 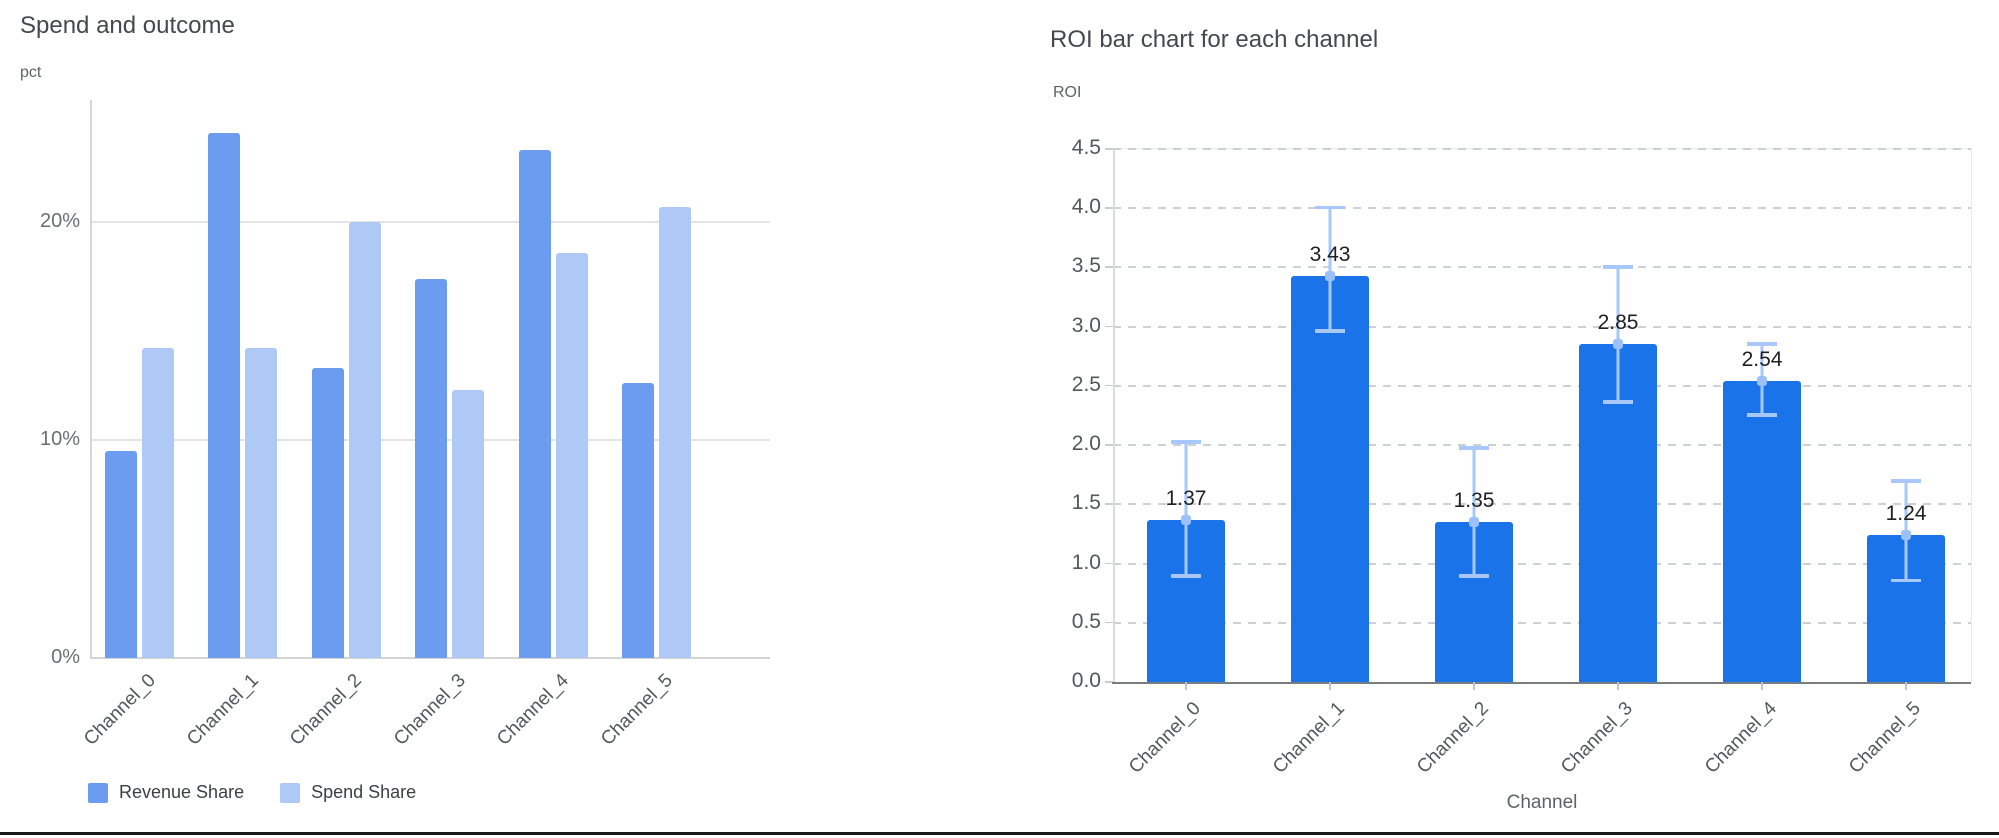 I want to click on right-chart-y-unit-label: ROI, so click(x=1067, y=92).